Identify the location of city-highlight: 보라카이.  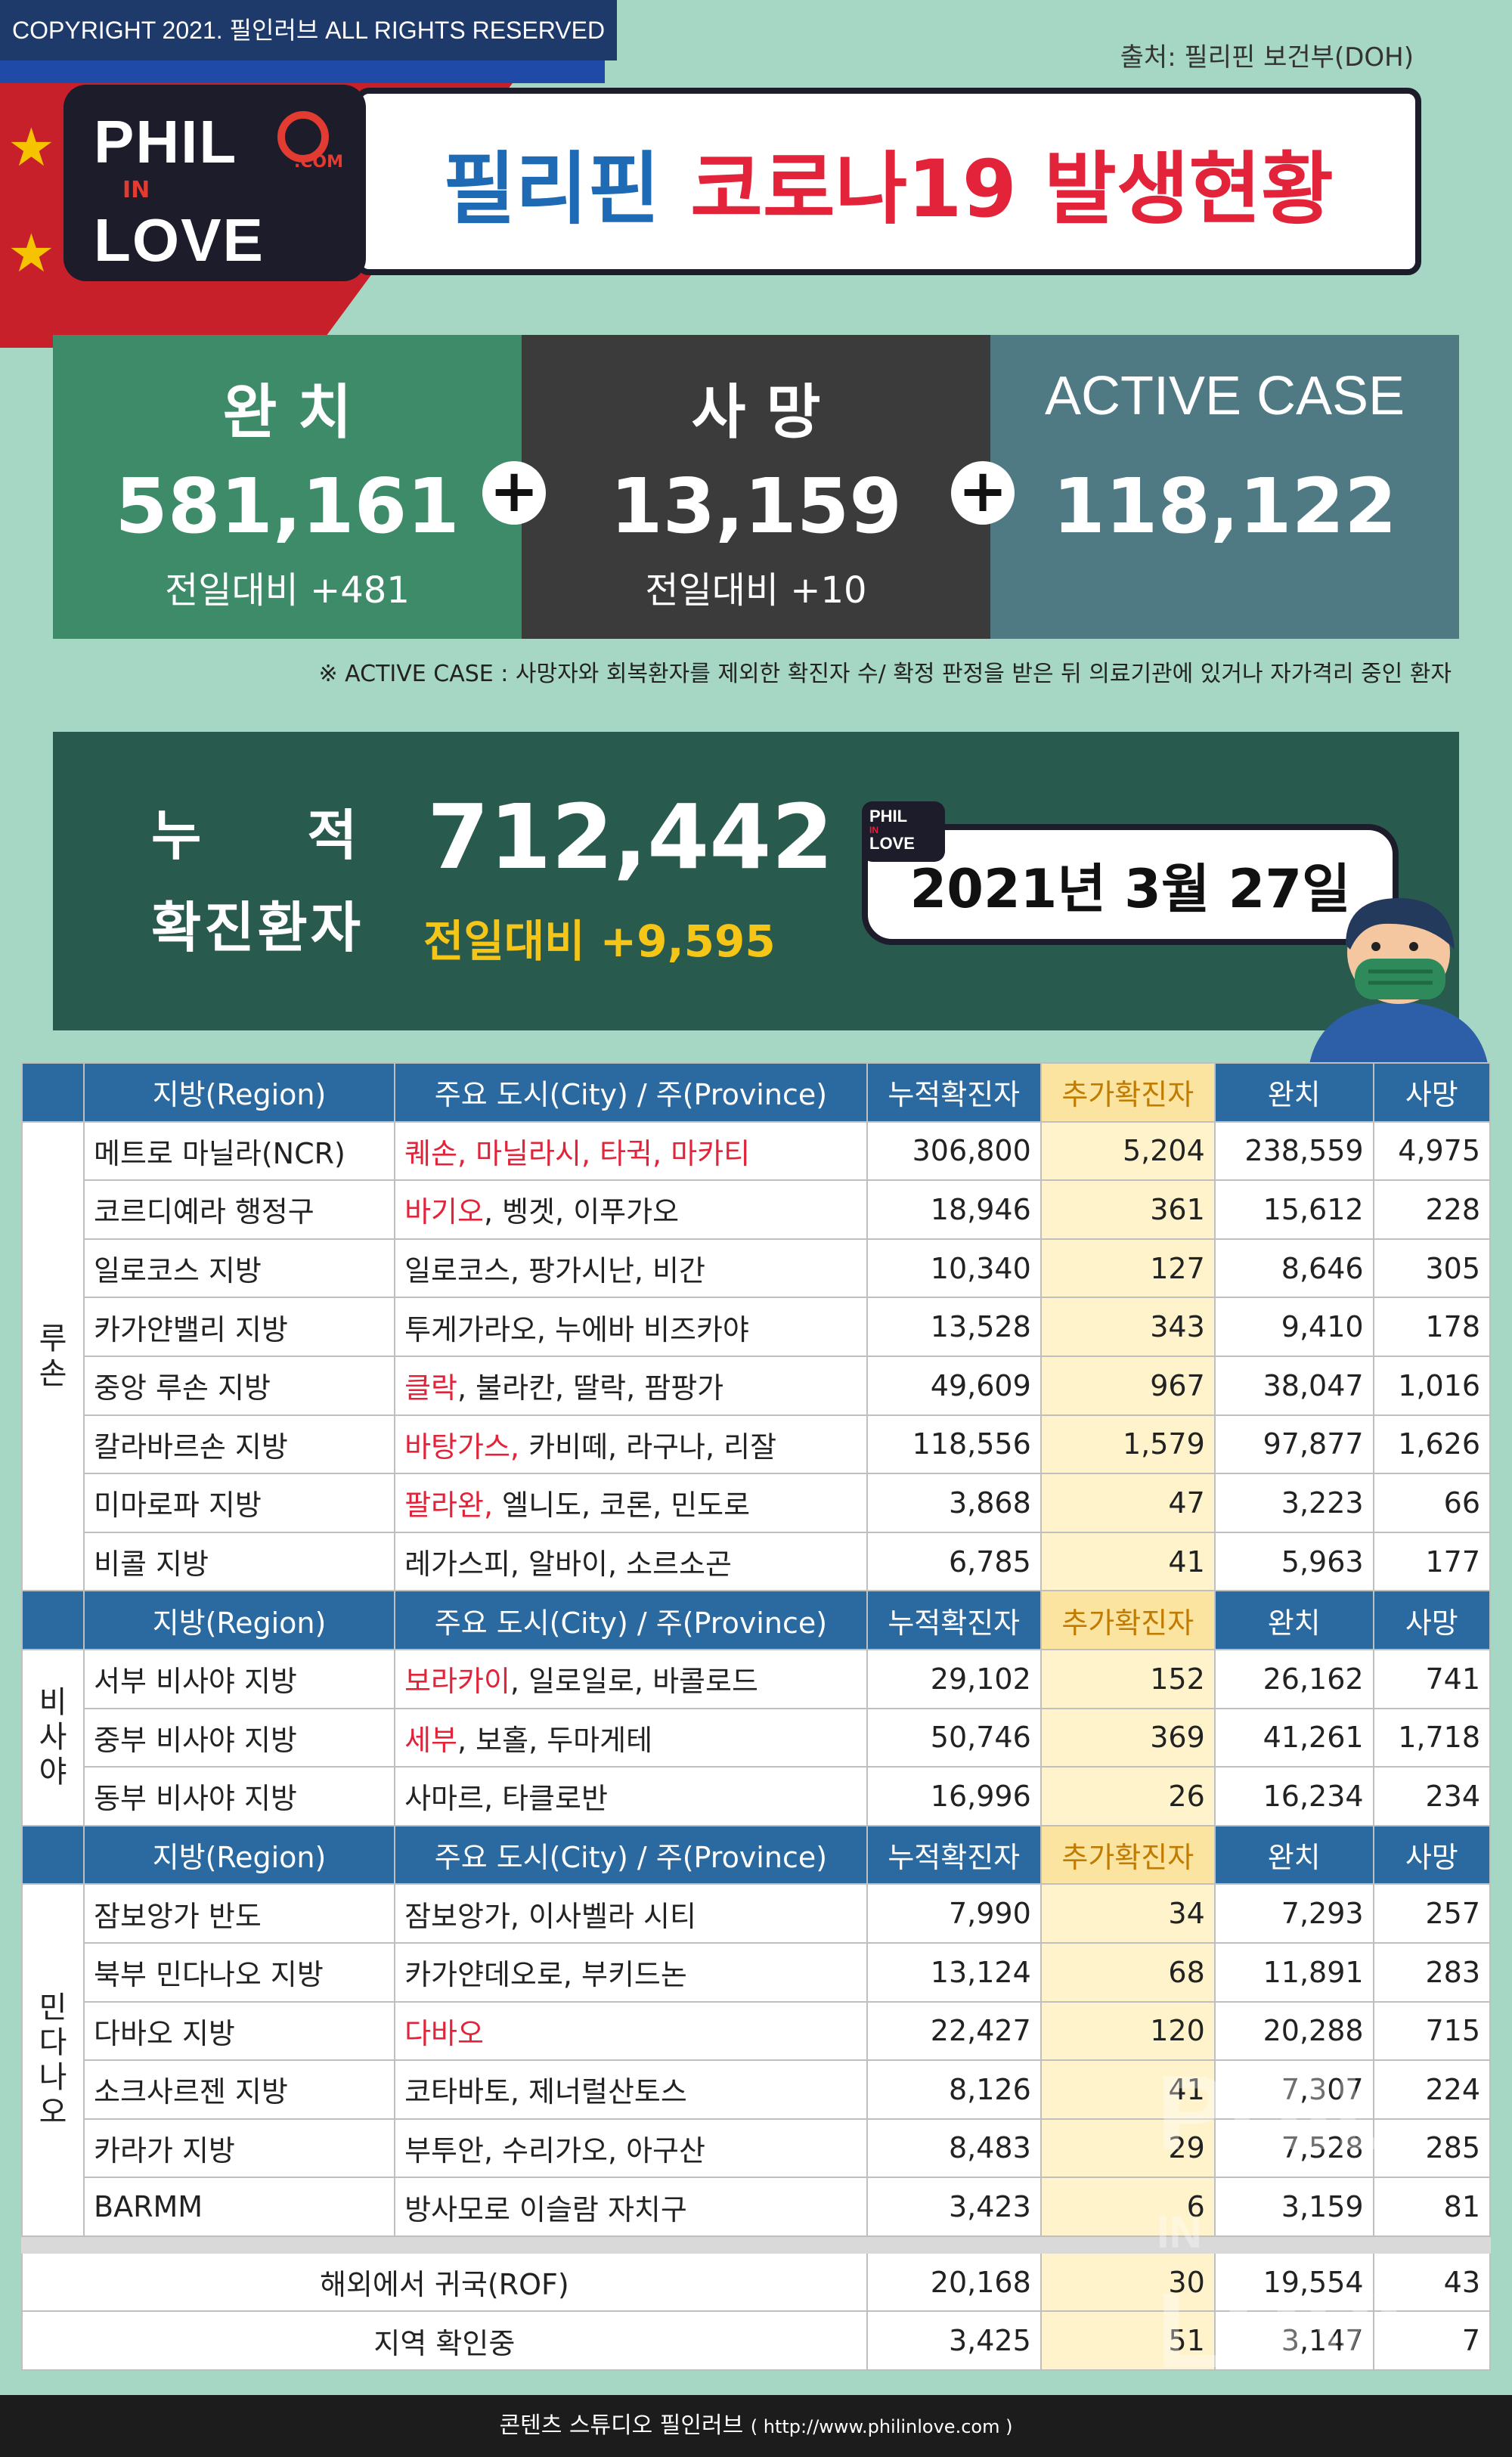
(457, 1682).